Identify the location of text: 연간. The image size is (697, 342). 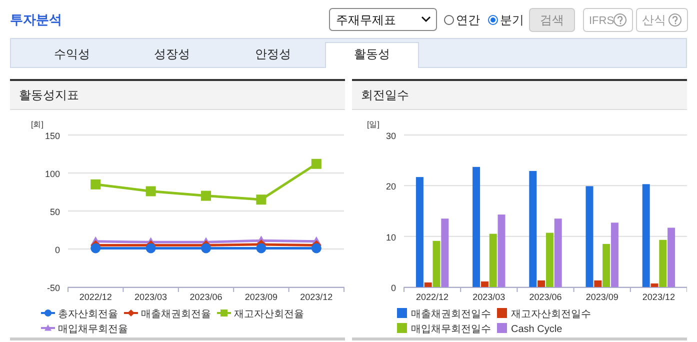
(468, 20).